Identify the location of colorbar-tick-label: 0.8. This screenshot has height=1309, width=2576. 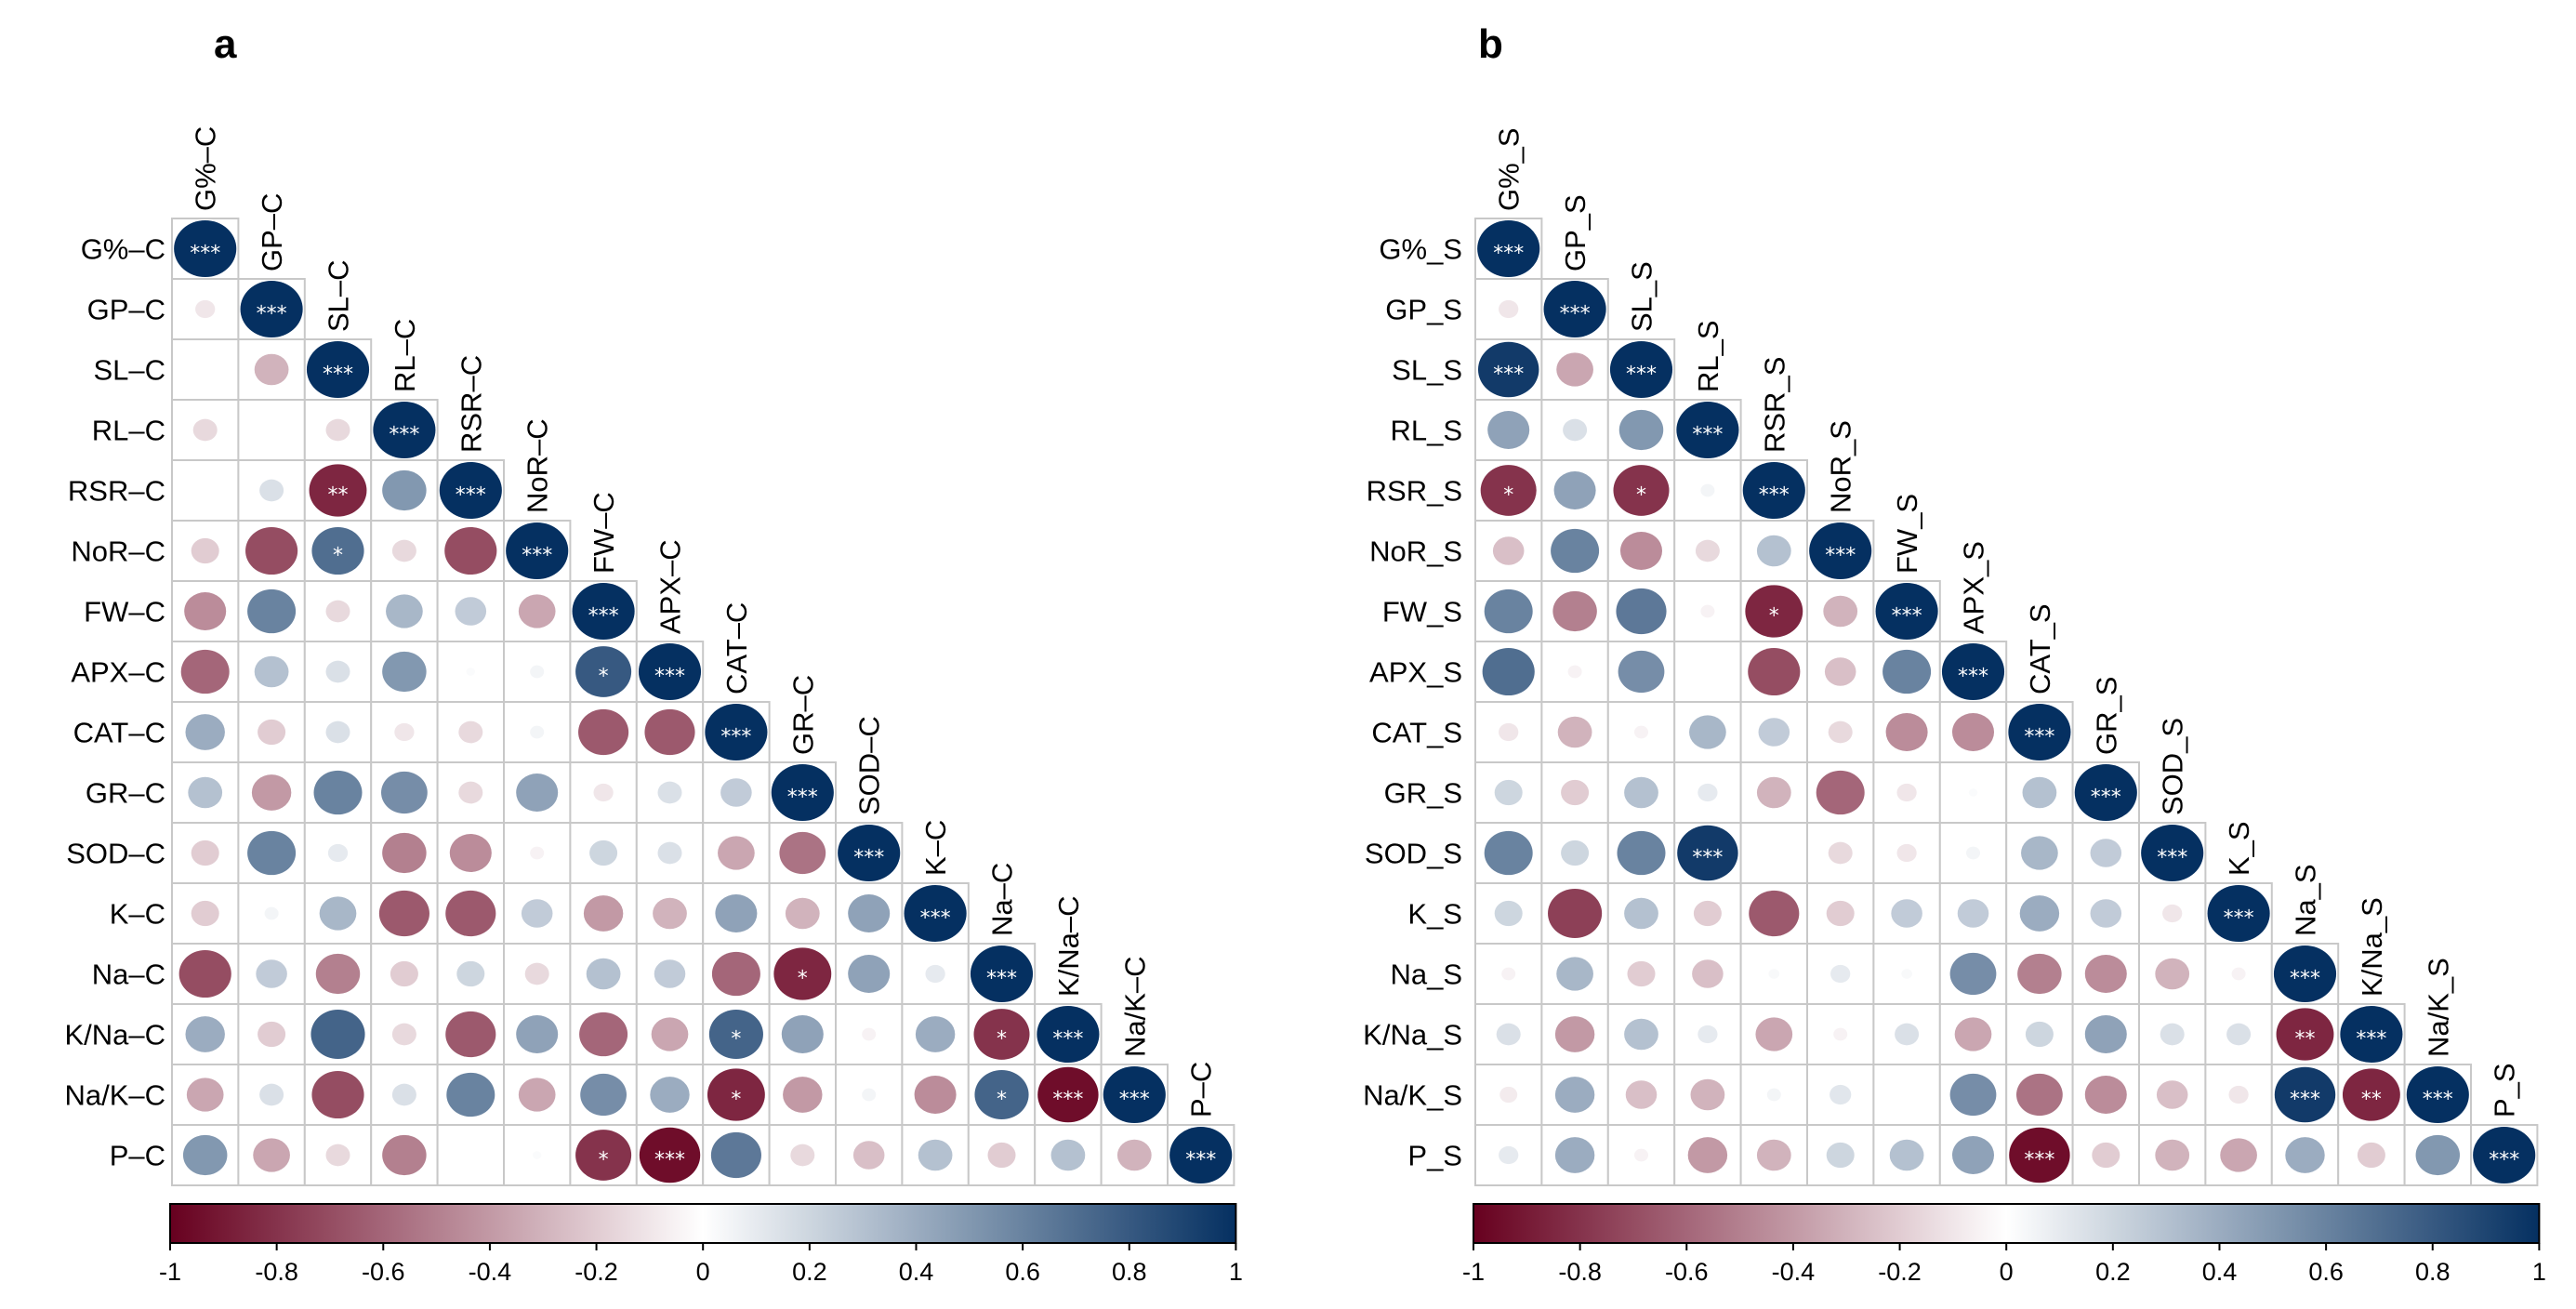
(2433, 1272).